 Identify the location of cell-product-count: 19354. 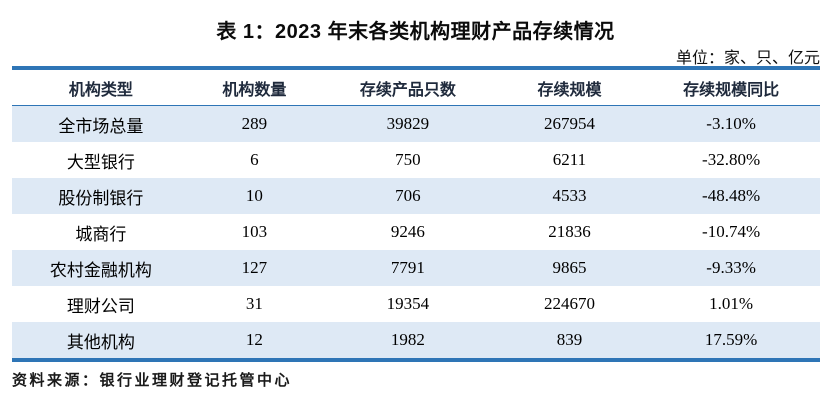
(408, 303).